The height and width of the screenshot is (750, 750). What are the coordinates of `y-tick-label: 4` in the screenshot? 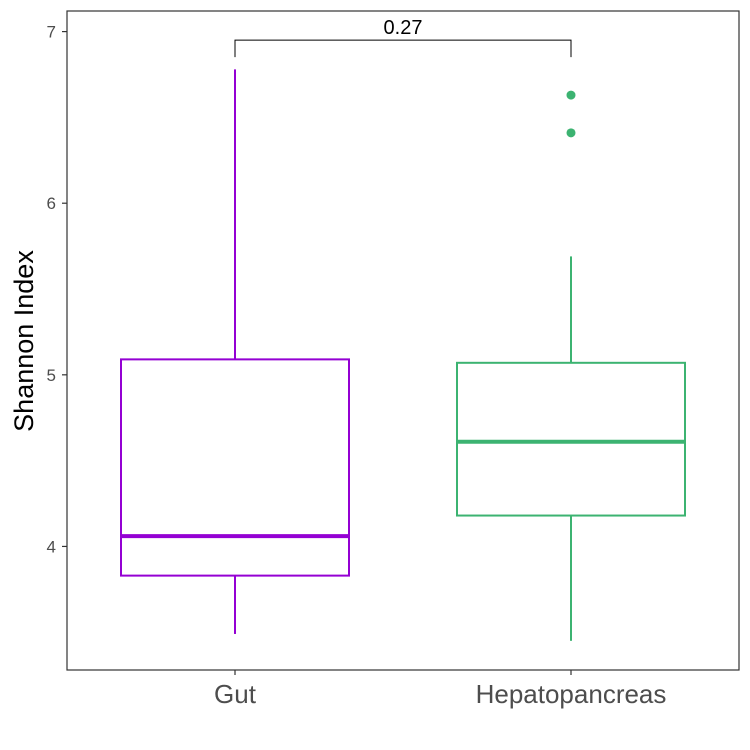 It's located at (51, 546).